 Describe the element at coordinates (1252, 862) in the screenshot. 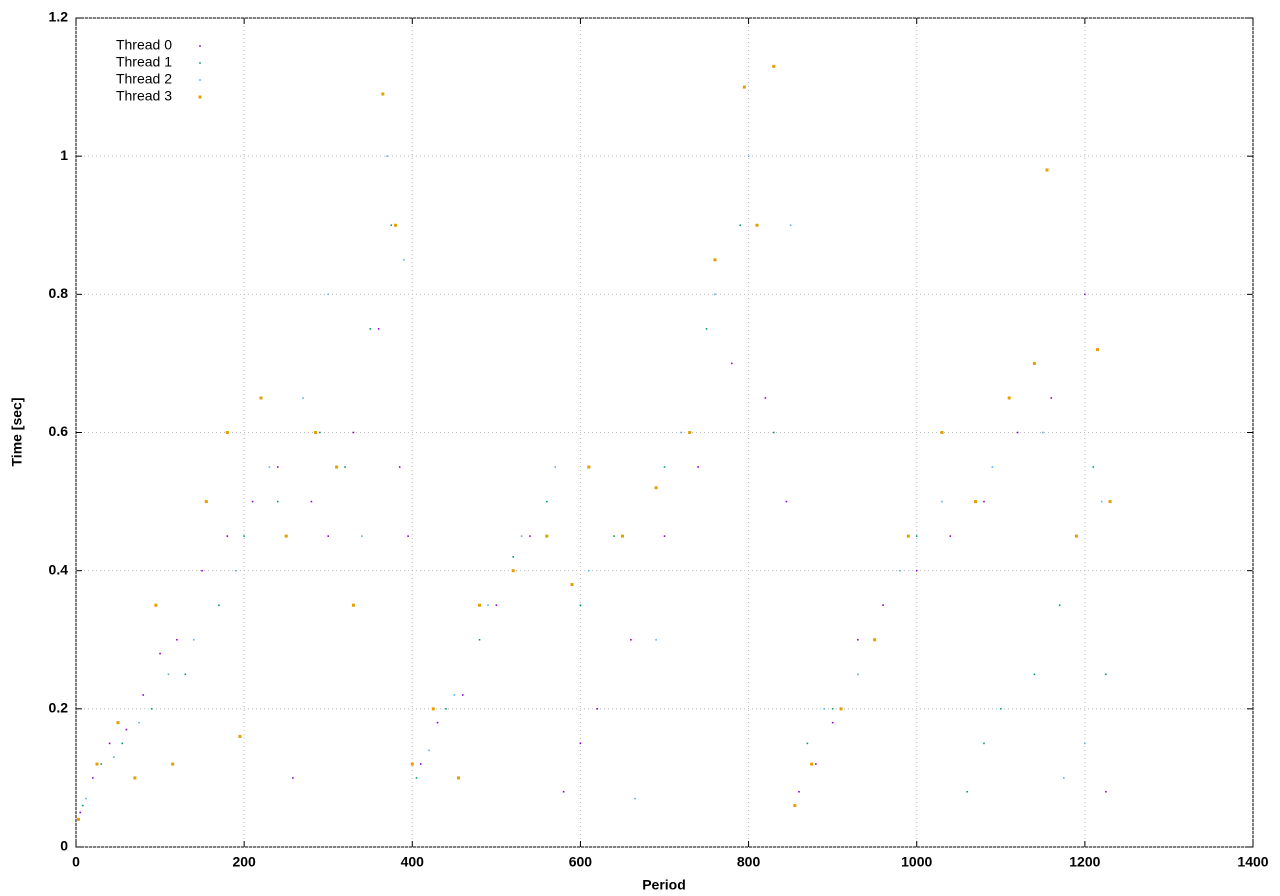

I see `x-tick-label: 1400` at that location.